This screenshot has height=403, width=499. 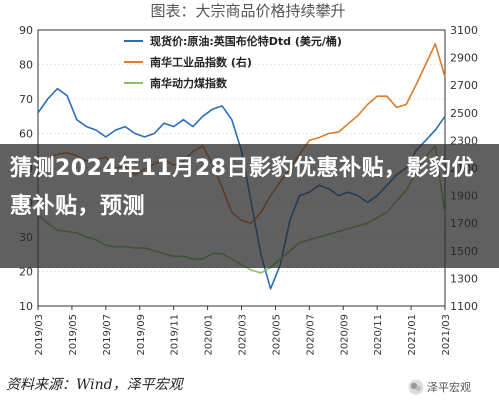 What do you see at coordinates (412, 335) in the screenshot?
I see `x-tick-label: 2021/01` at bounding box center [412, 335].